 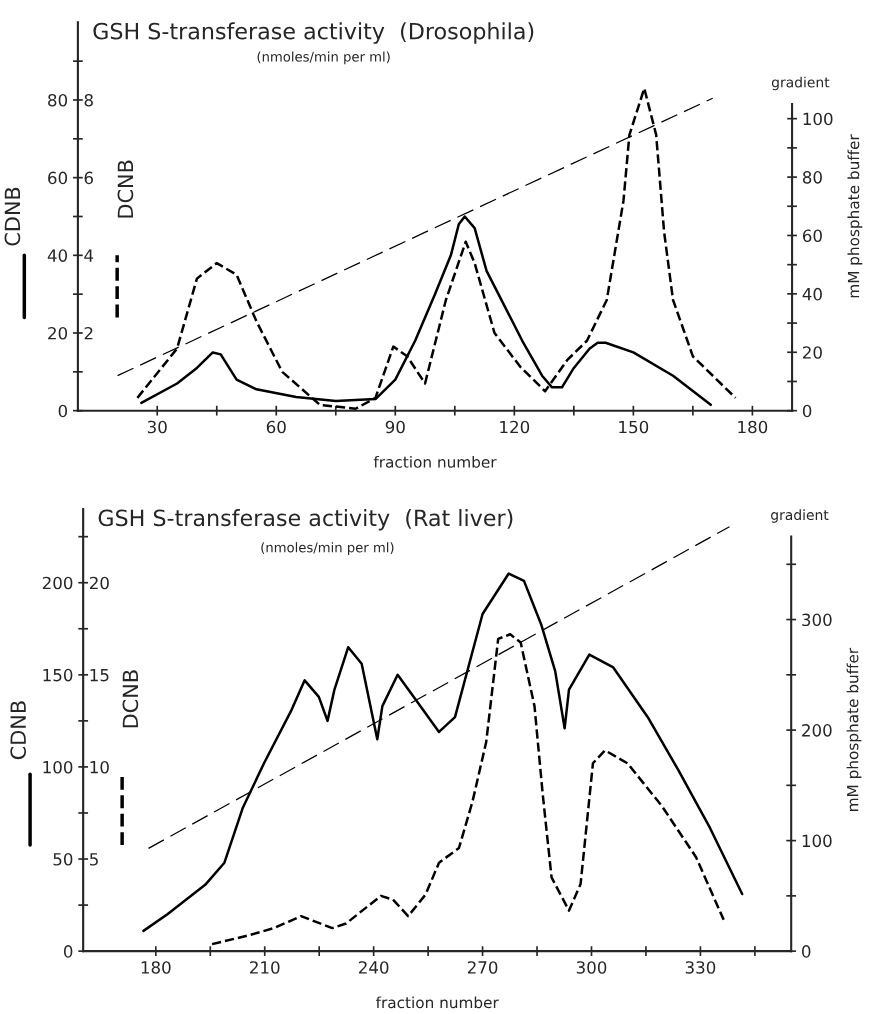 I want to click on x-tick-label: 270, so click(x=482, y=967).